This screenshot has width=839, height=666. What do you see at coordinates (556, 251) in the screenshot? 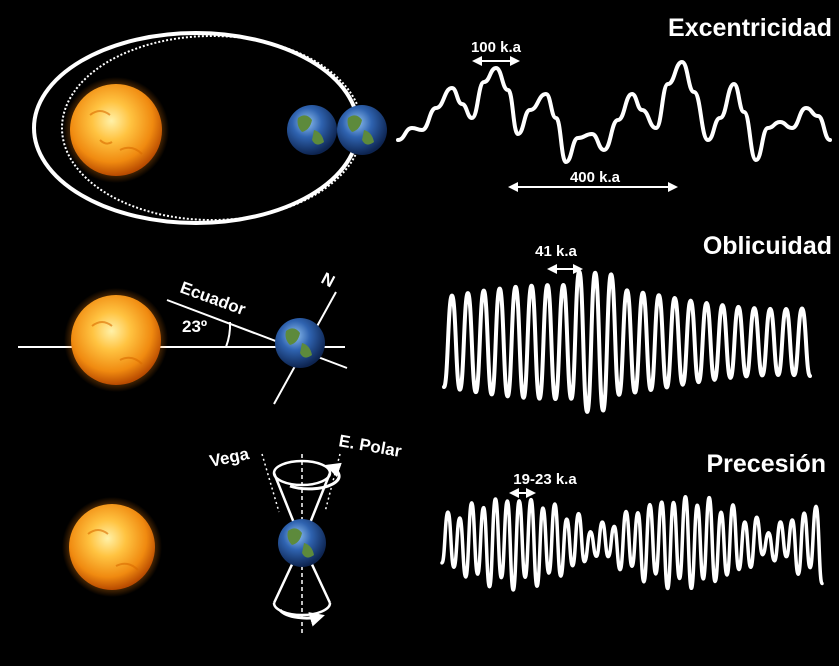
I see `period-label-41ka: 41 k.a` at bounding box center [556, 251].